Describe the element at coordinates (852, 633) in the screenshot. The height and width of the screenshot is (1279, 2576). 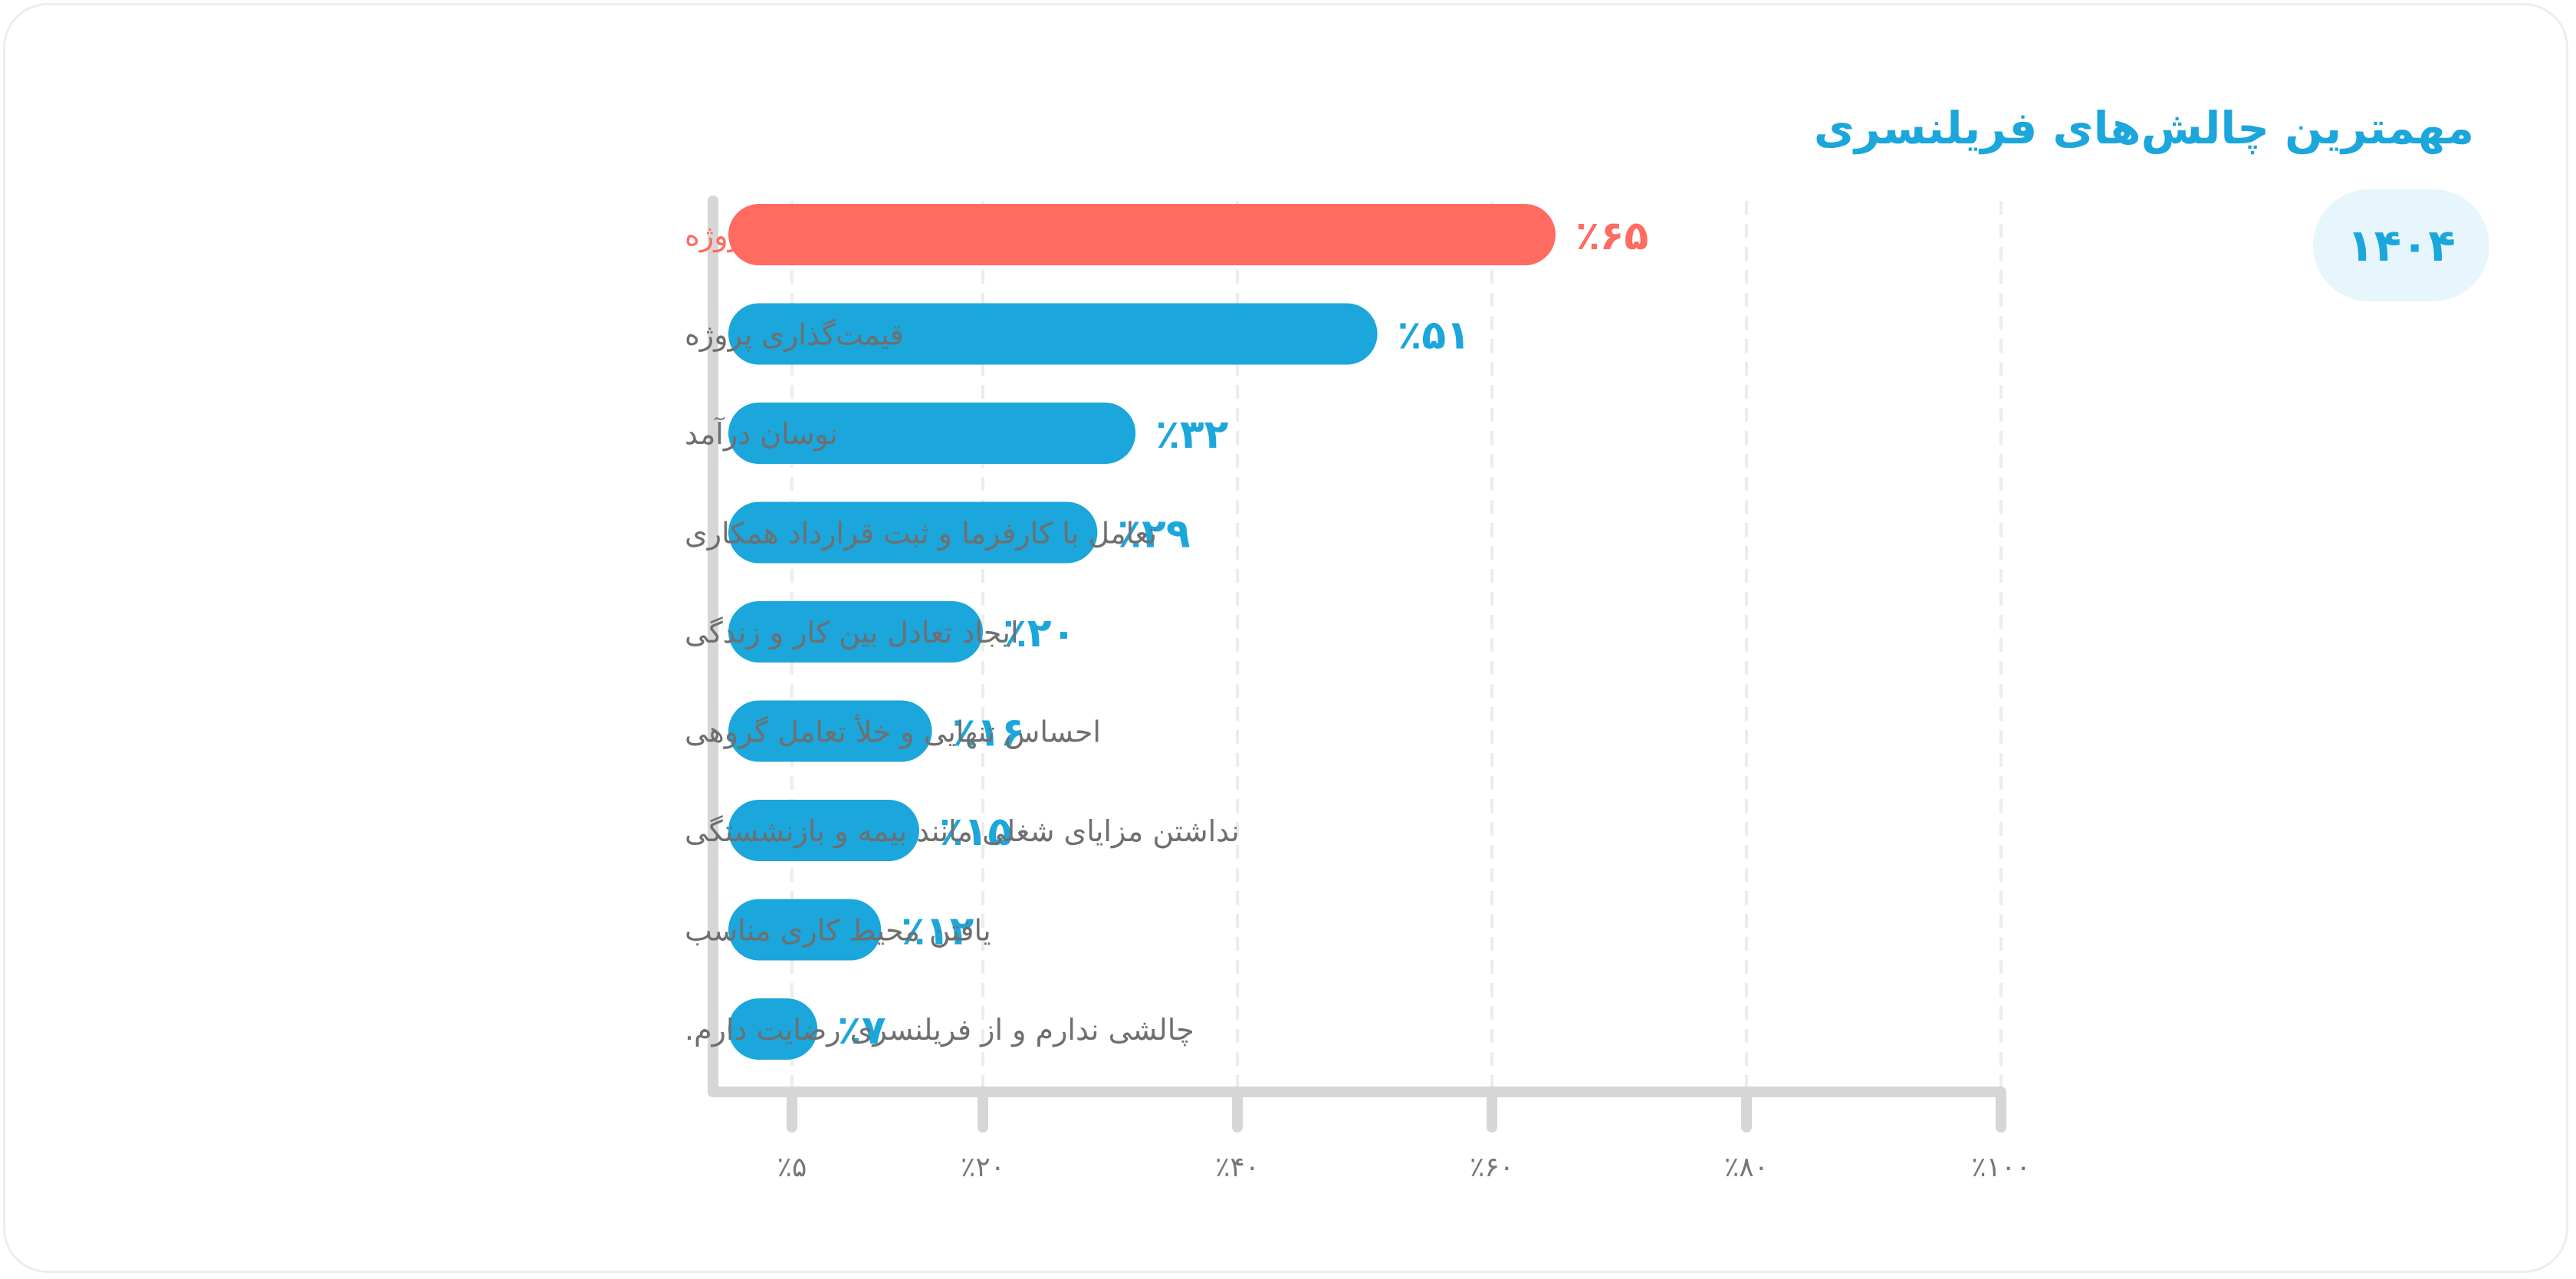
I see `category-label: ایجاد تعادل بین کار و زندگی` at that location.